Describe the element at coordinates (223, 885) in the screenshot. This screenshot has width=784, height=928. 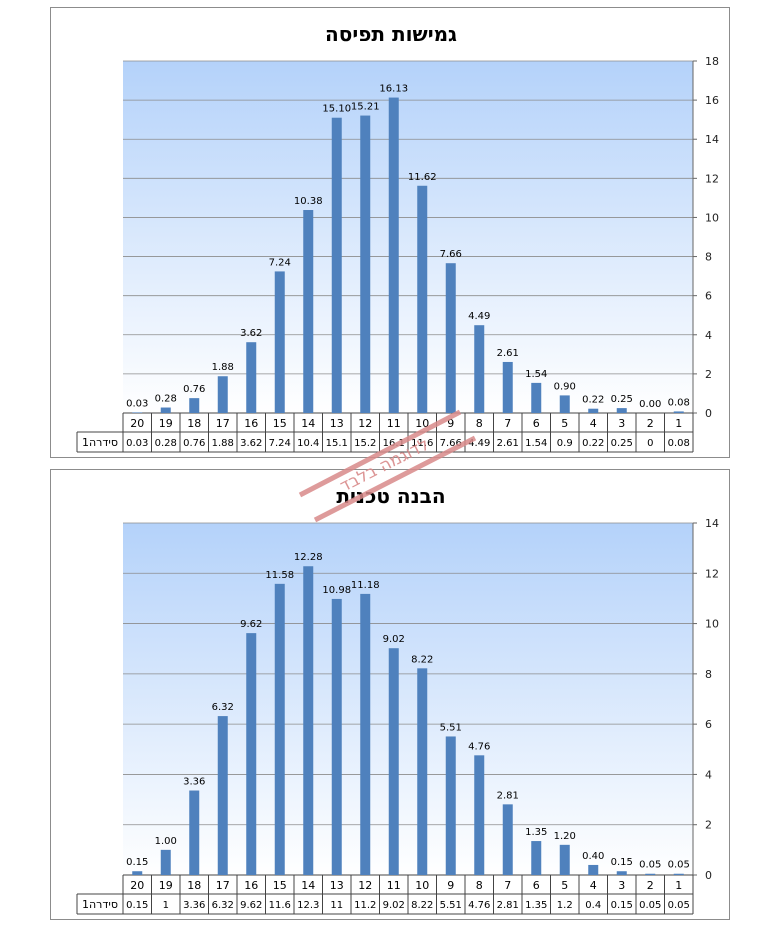
I see `category-label: 17` at that location.